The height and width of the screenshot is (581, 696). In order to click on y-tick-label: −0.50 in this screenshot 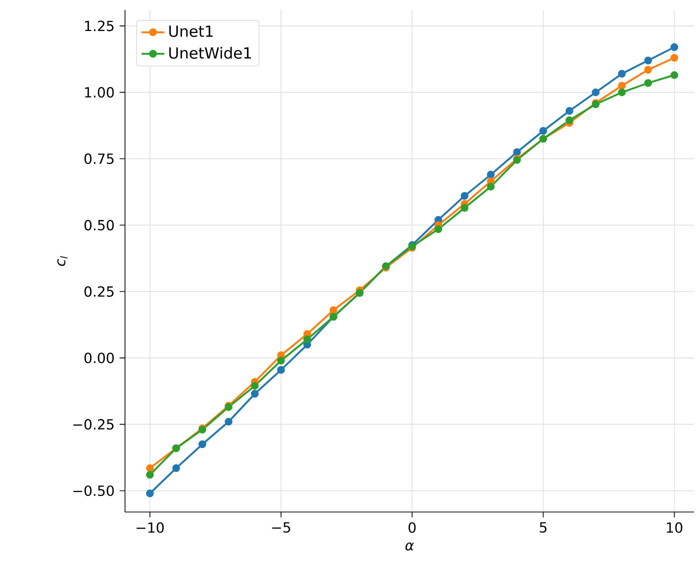, I will do `click(93, 490)`.